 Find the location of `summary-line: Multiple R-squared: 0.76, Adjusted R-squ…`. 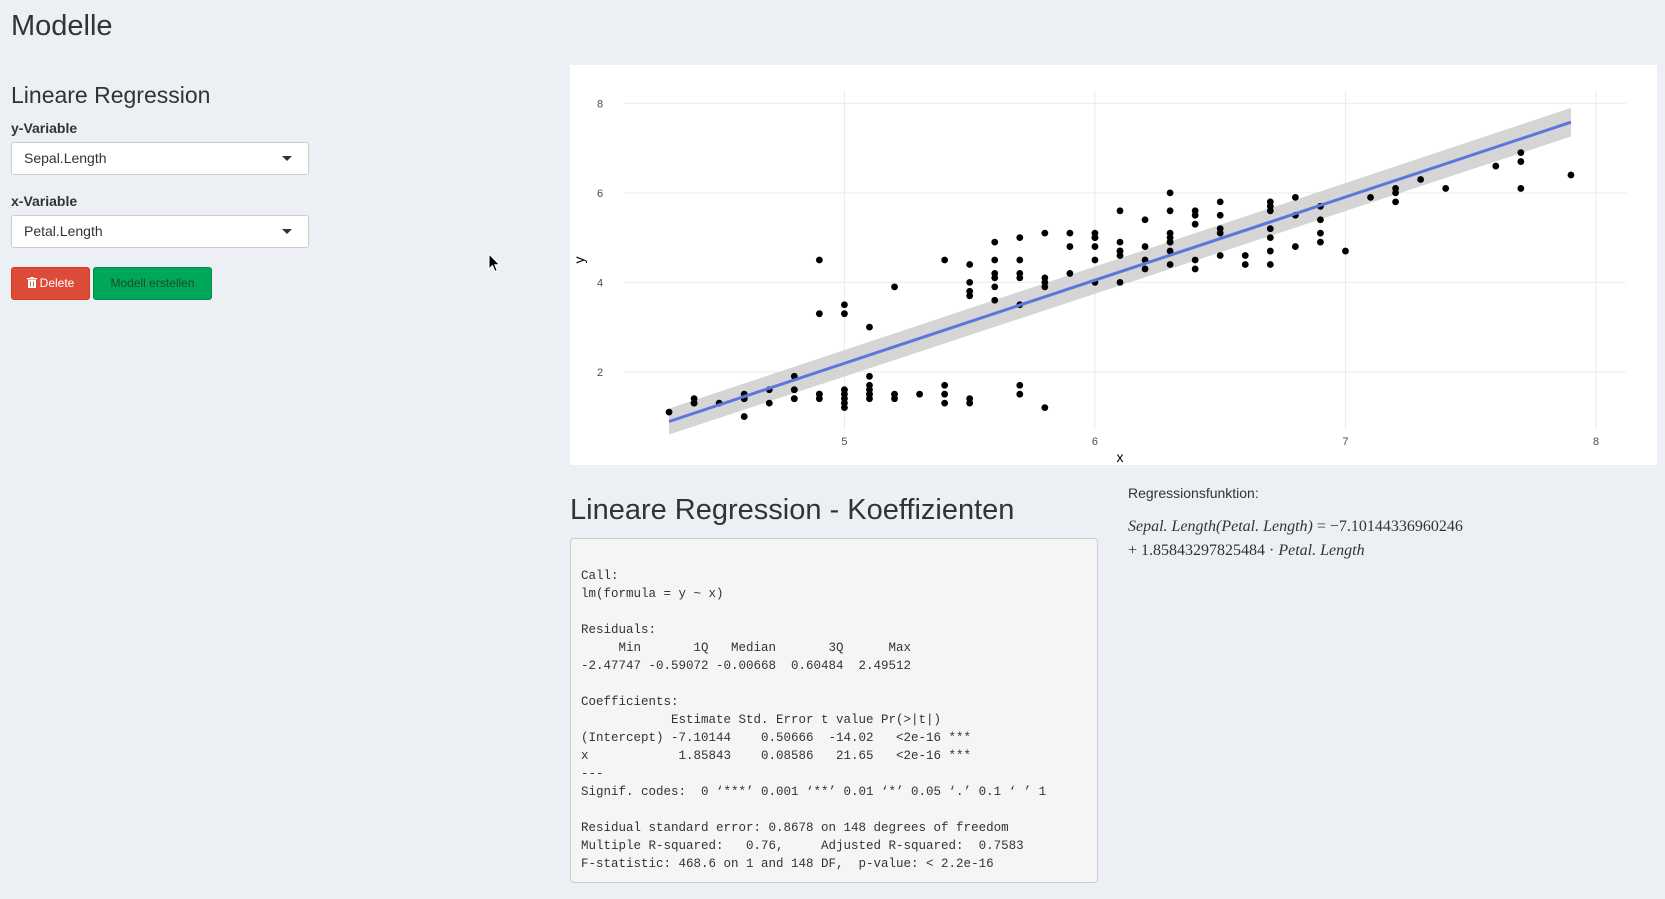

summary-line: Multiple R-squared: 0.76, Adjusted R-squ… is located at coordinates (802, 846).